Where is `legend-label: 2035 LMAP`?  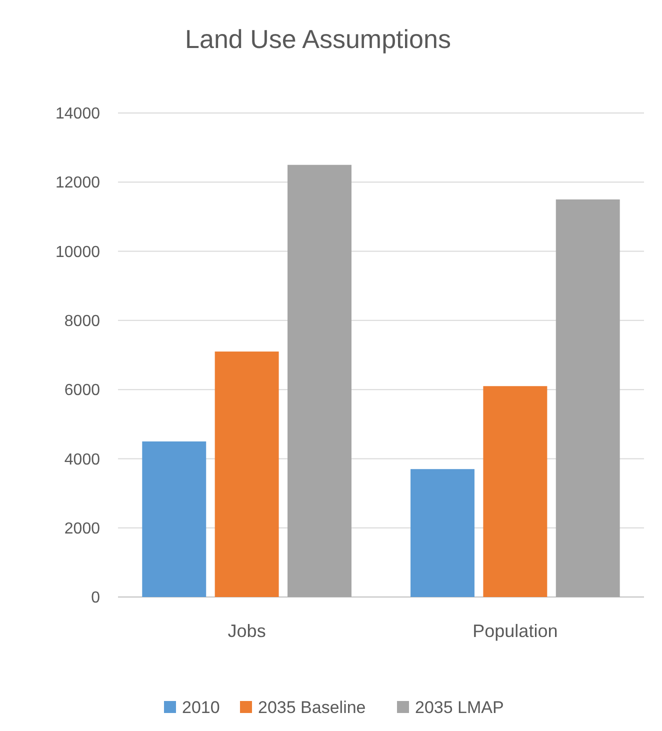 legend-label: 2035 LMAP is located at coordinates (459, 707).